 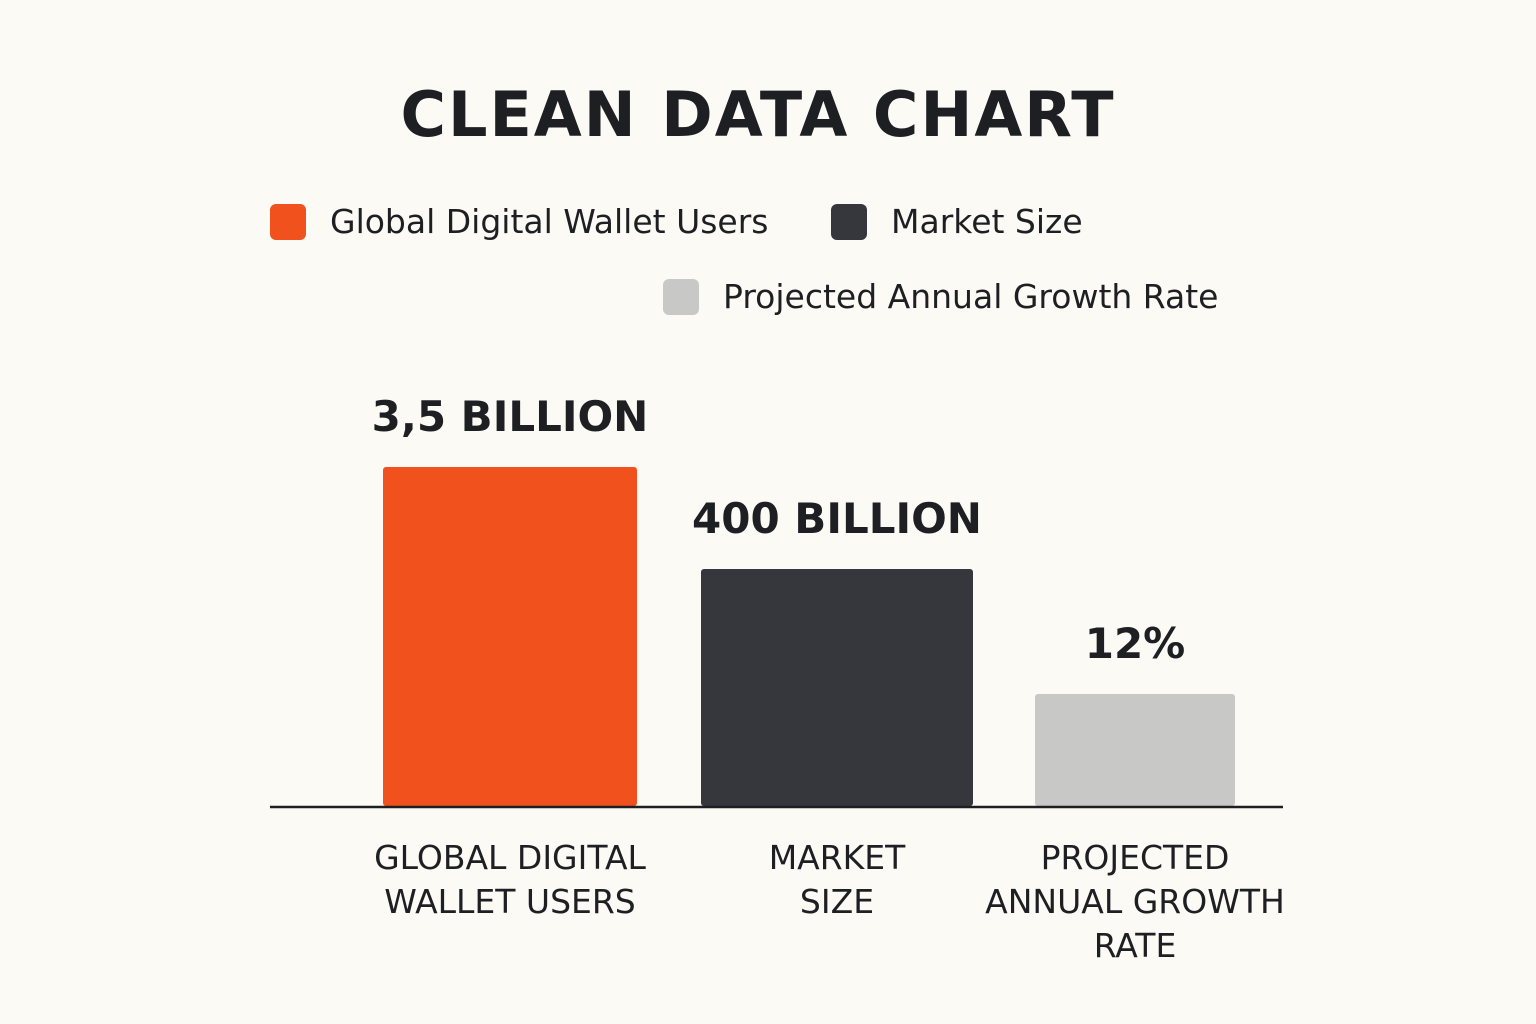 What do you see at coordinates (971, 296) in the screenshot?
I see `legend-label-growth-rate: Projected Annual Growth Rate` at bounding box center [971, 296].